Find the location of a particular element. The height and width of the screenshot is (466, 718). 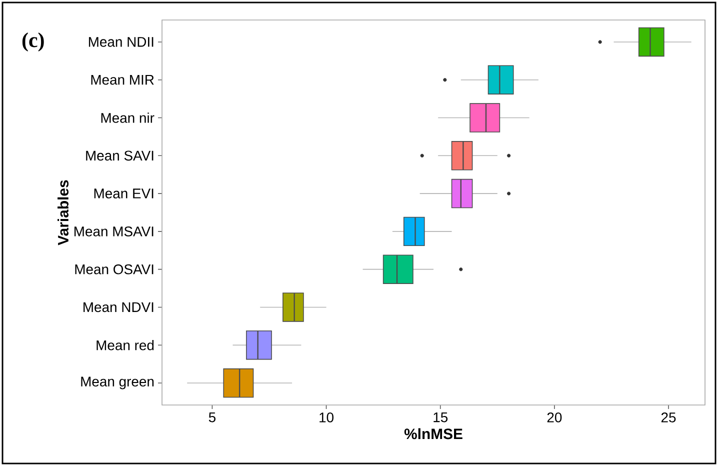

y-tick-label: Mean MSAVI is located at coordinates (114, 231).